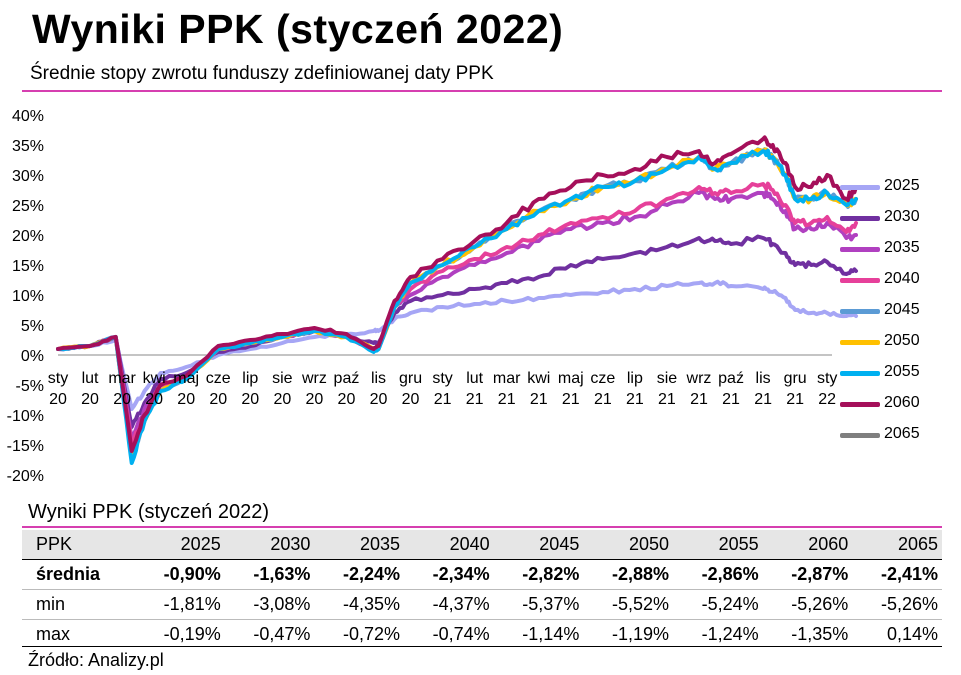 Image resolution: width=961 pixels, height=675 pixels. Describe the element at coordinates (828, 544) in the screenshot. I see `header-cell: 2060` at that location.